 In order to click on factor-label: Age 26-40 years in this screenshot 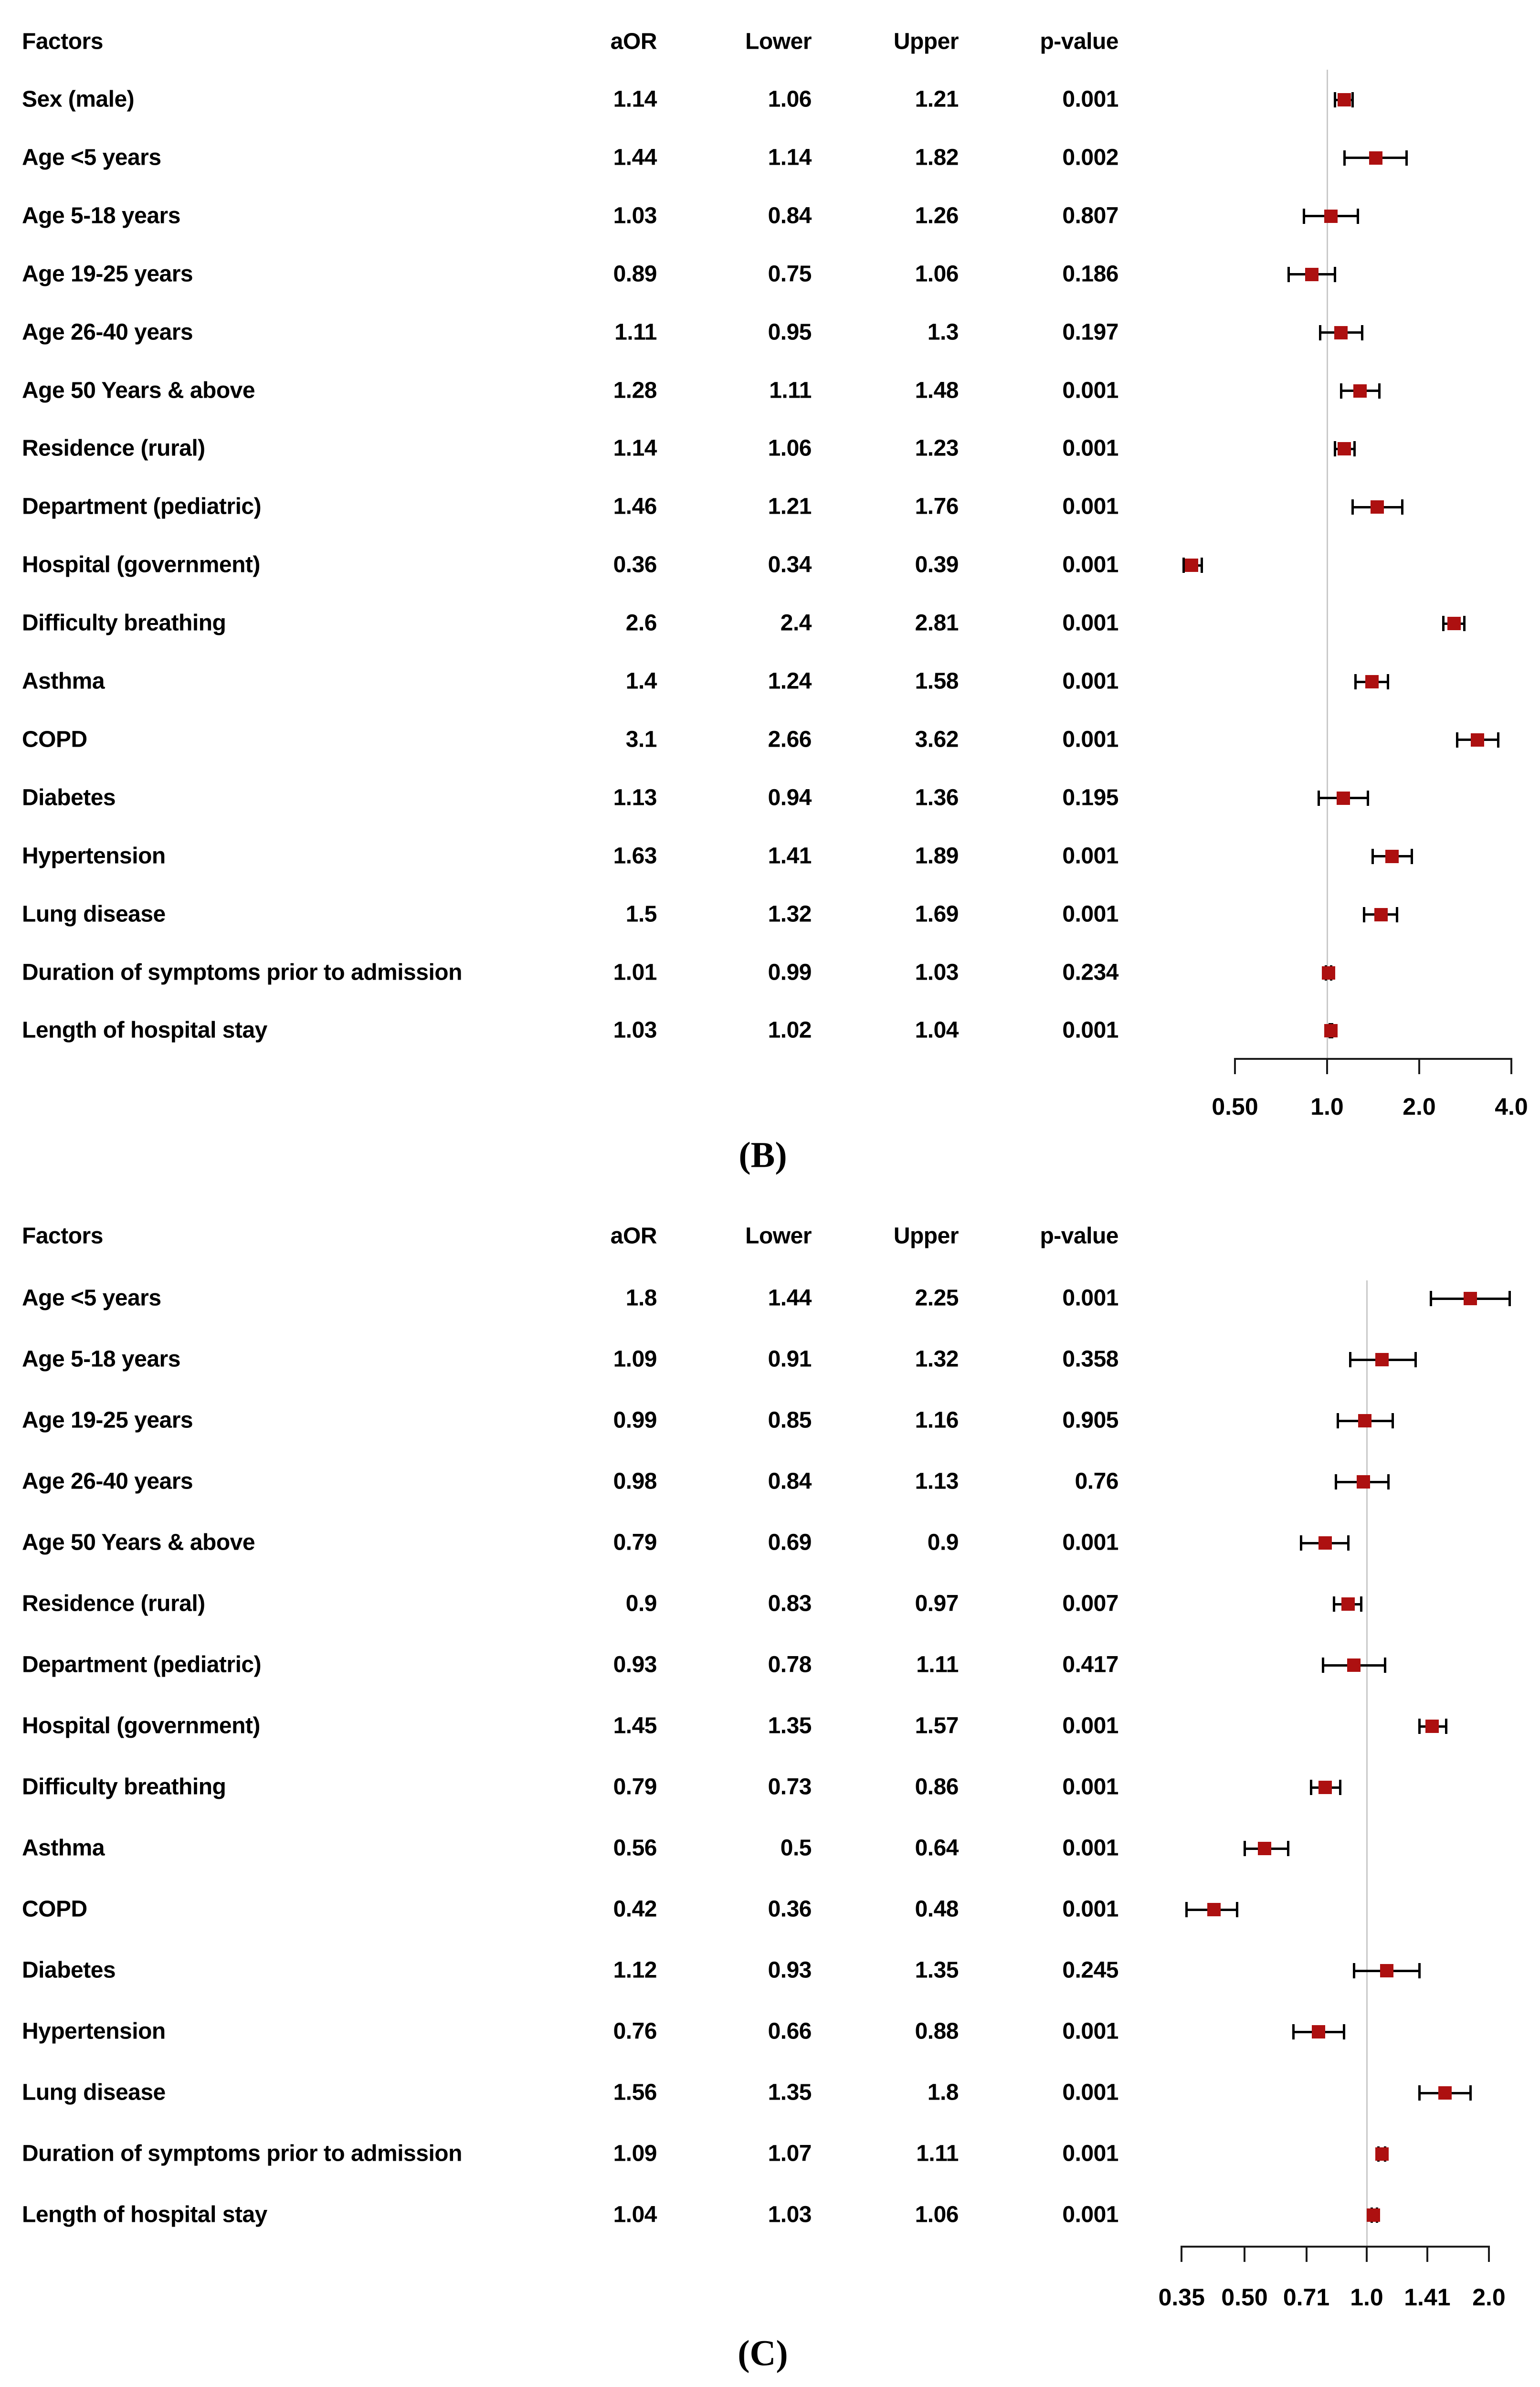, I will do `click(107, 332)`.